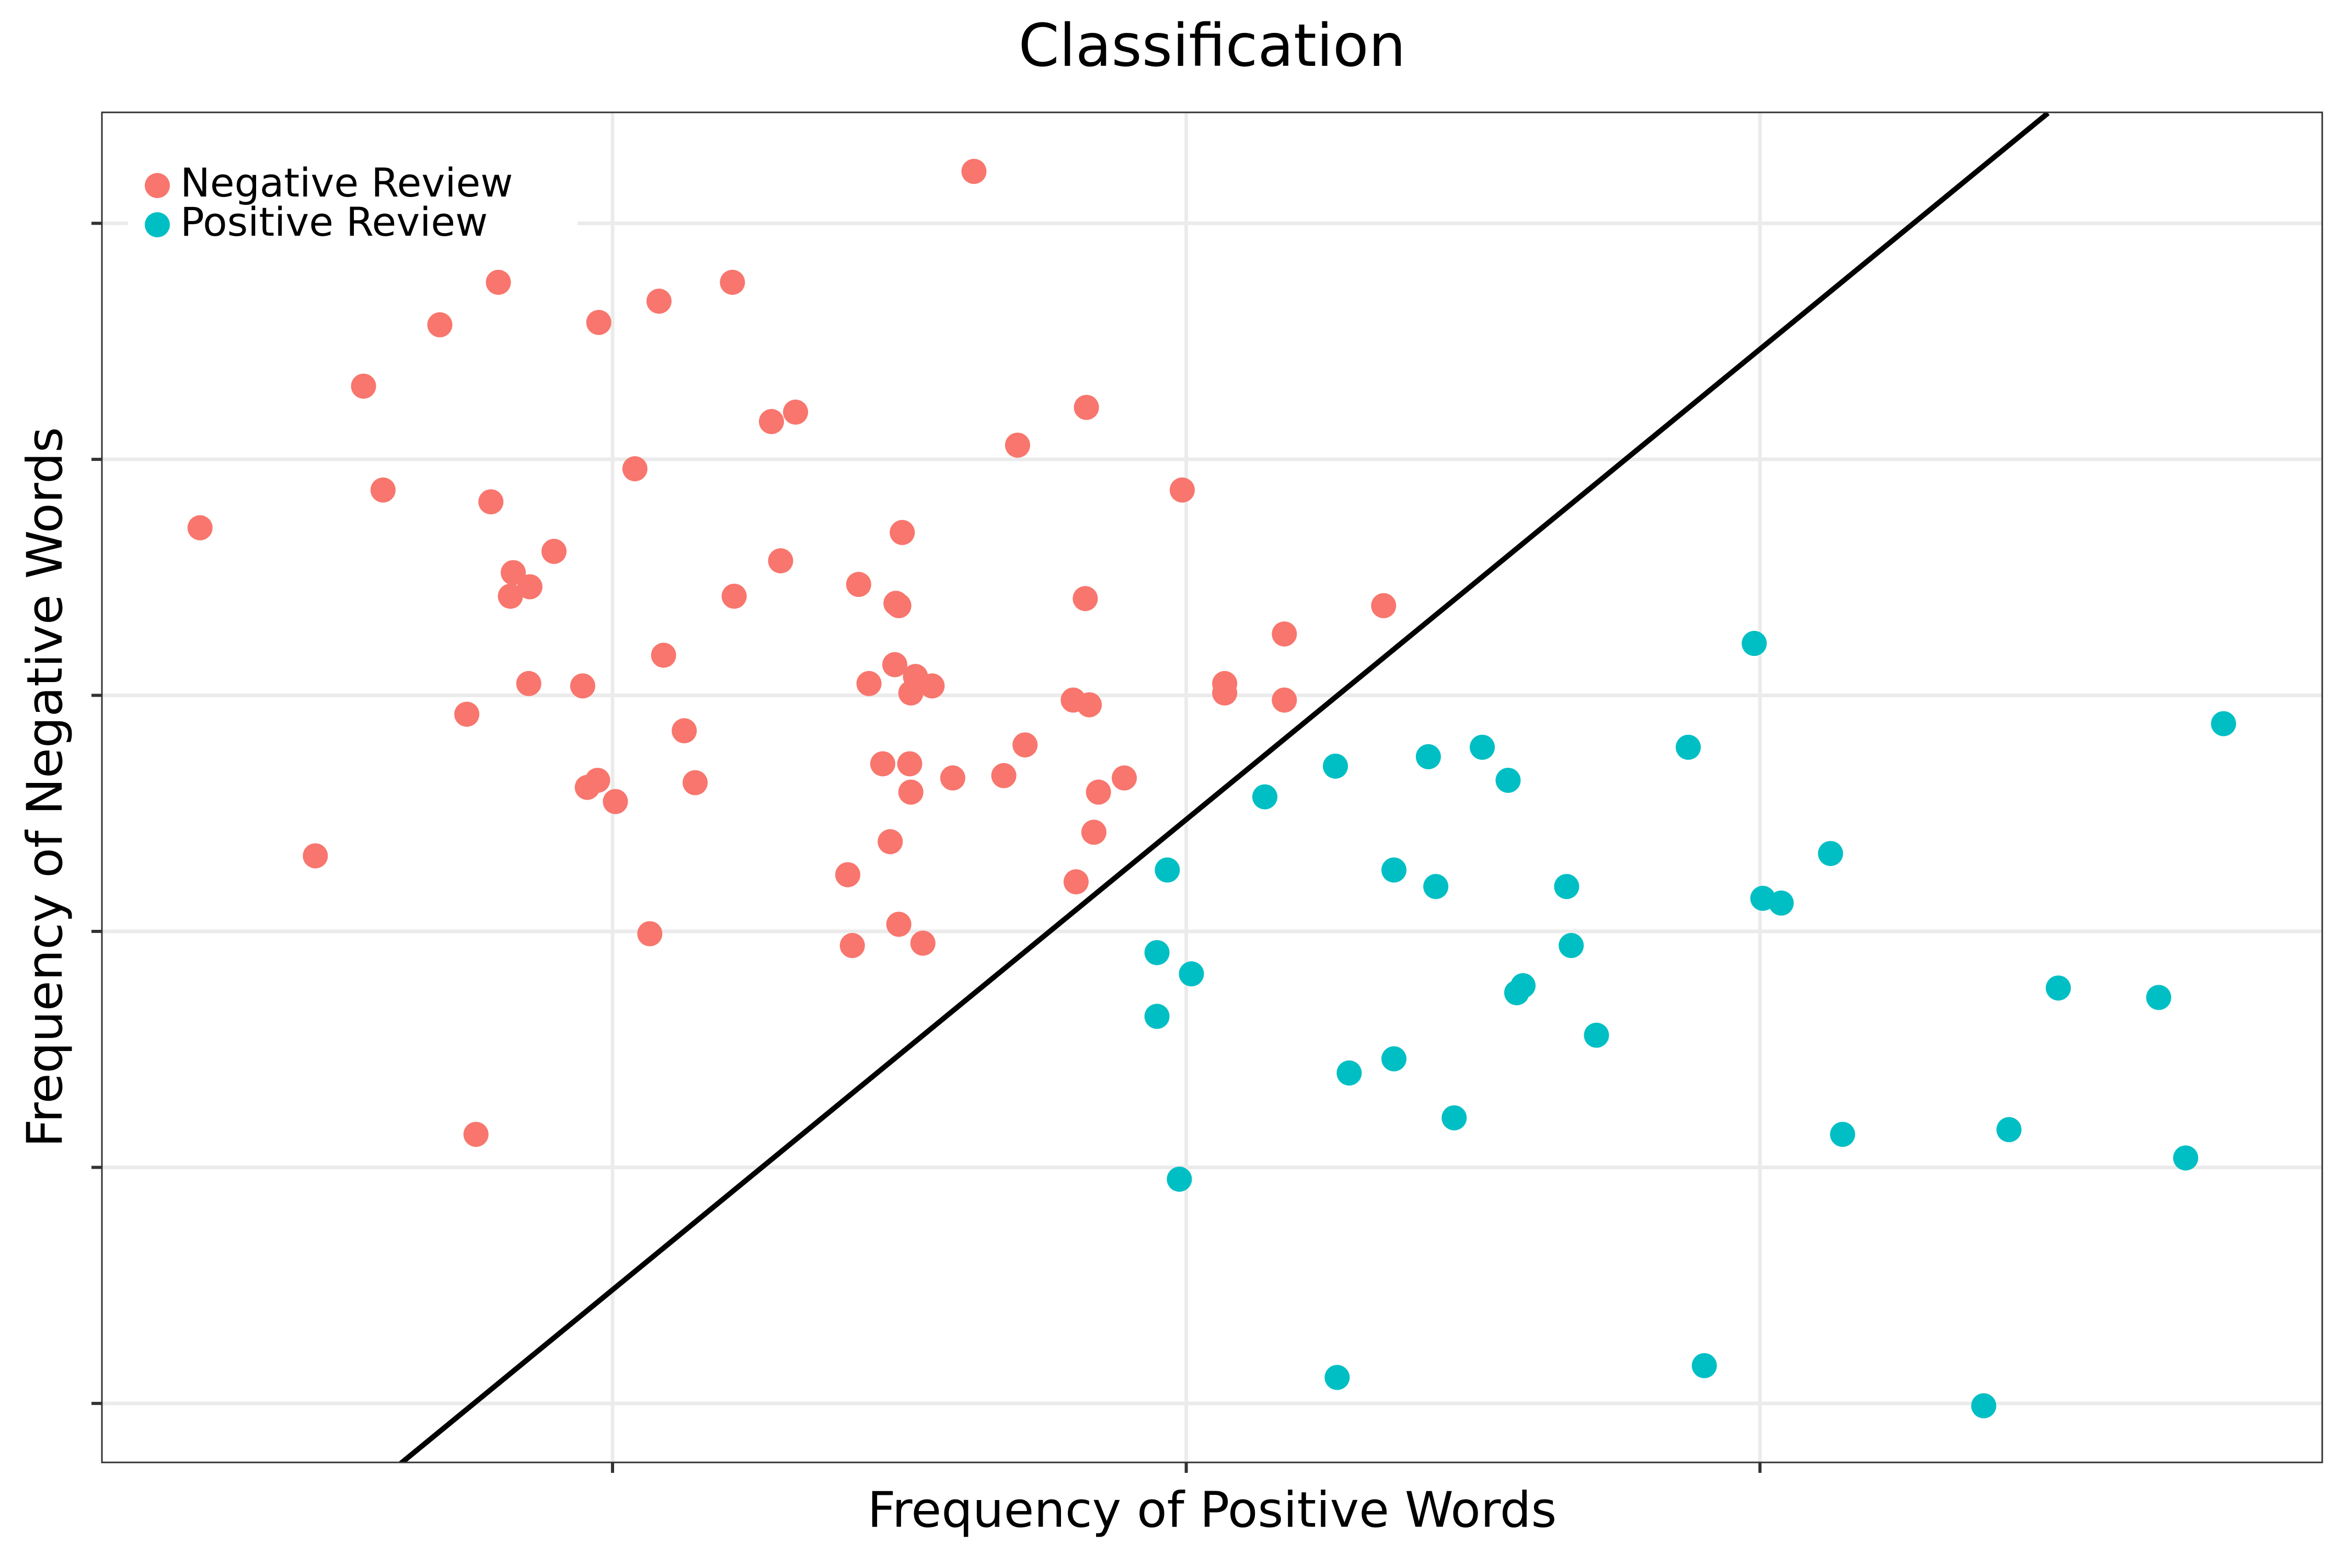  Describe the element at coordinates (45, 787) in the screenshot. I see `y-axis-label: Frequency of Negative Words` at that location.